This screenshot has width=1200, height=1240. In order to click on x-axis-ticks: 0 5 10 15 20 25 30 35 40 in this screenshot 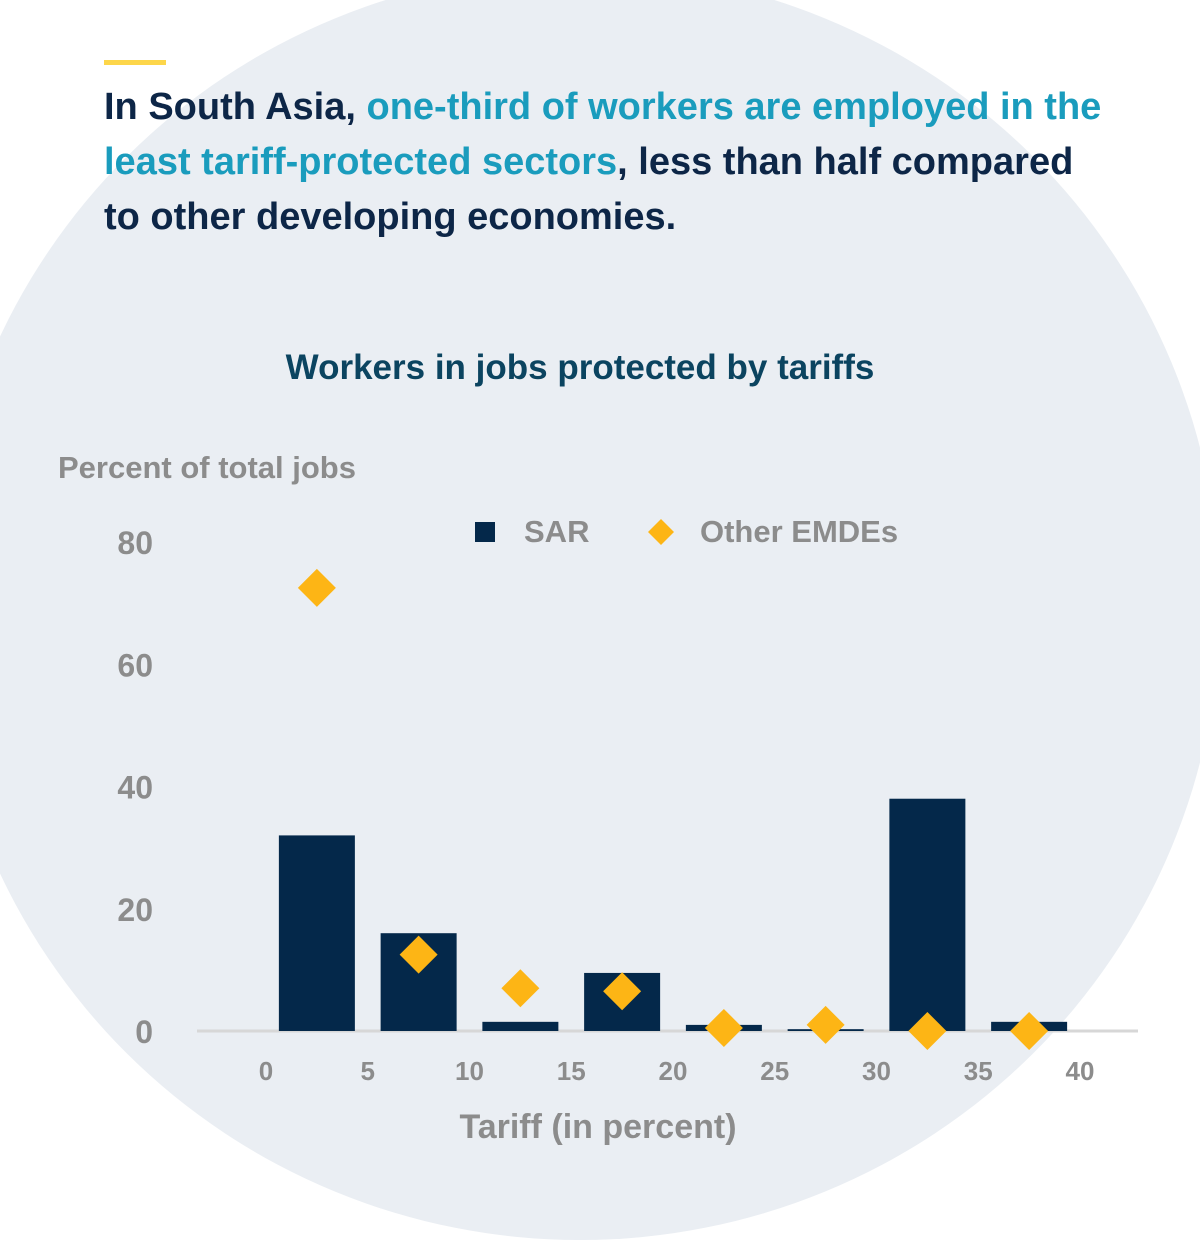, I will do `click(677, 1071)`.